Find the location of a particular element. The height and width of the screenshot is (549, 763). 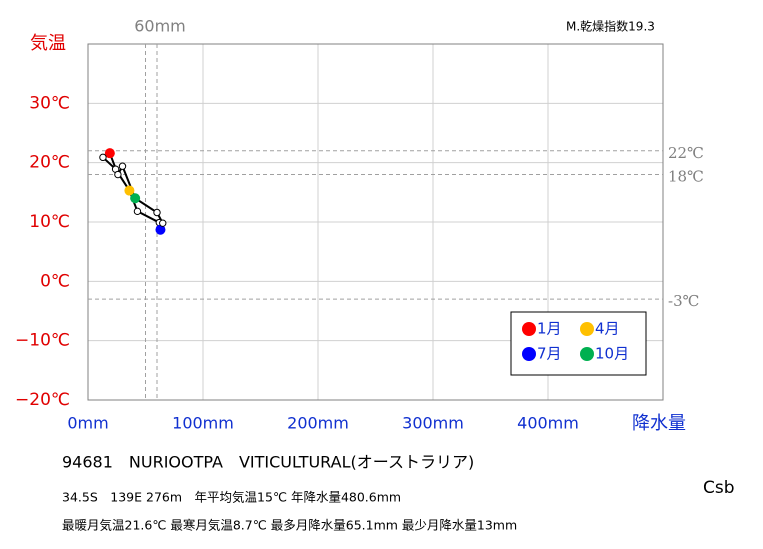

y-tick-label: −10℃ is located at coordinates (42, 341).